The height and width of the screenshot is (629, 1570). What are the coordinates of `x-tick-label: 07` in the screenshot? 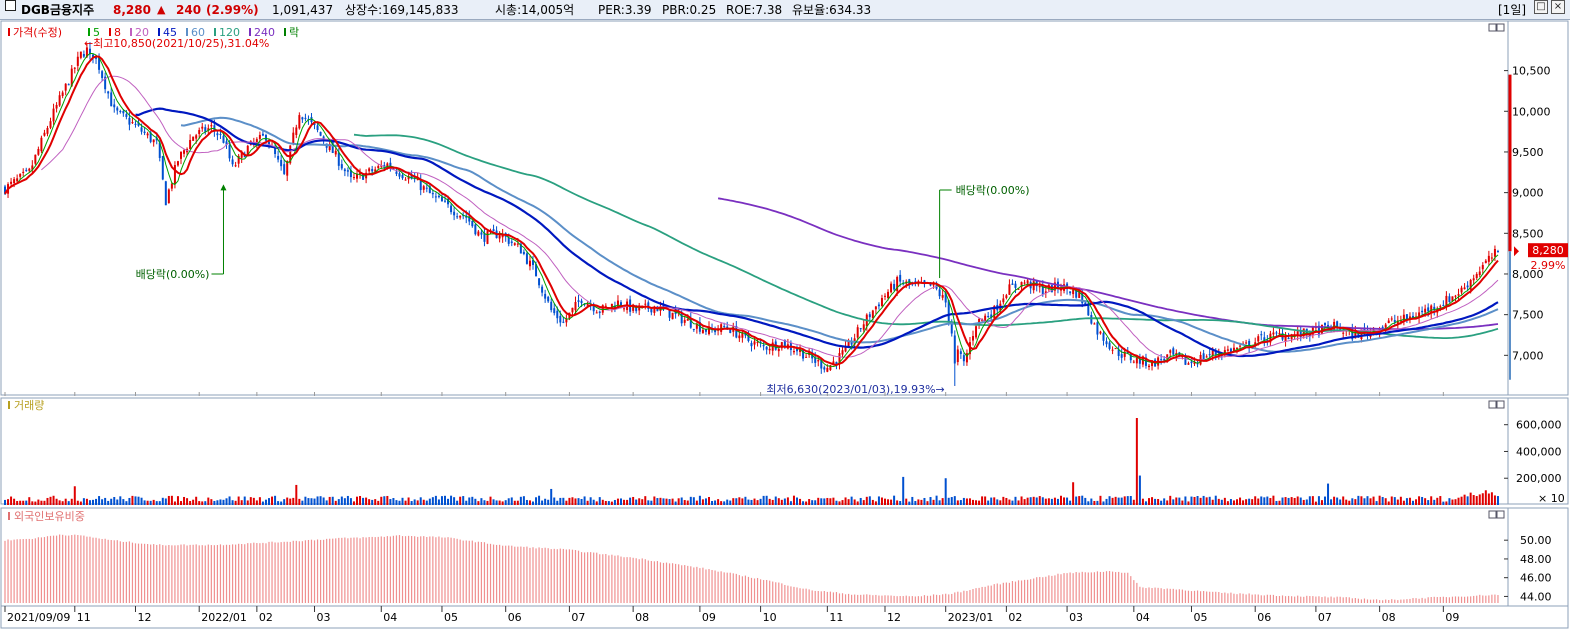 It's located at (1325, 617).